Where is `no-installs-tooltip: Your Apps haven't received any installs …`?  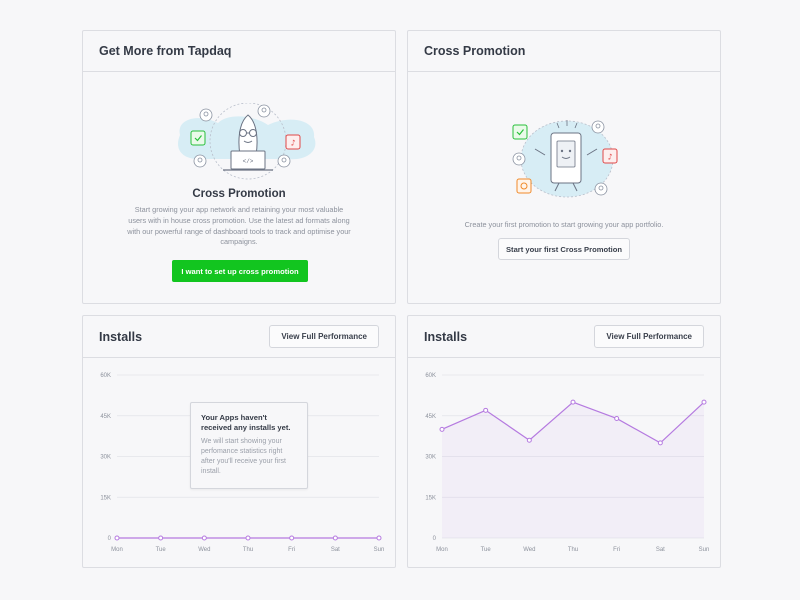 no-installs-tooltip: Your Apps haven't received any installs … is located at coordinates (249, 445).